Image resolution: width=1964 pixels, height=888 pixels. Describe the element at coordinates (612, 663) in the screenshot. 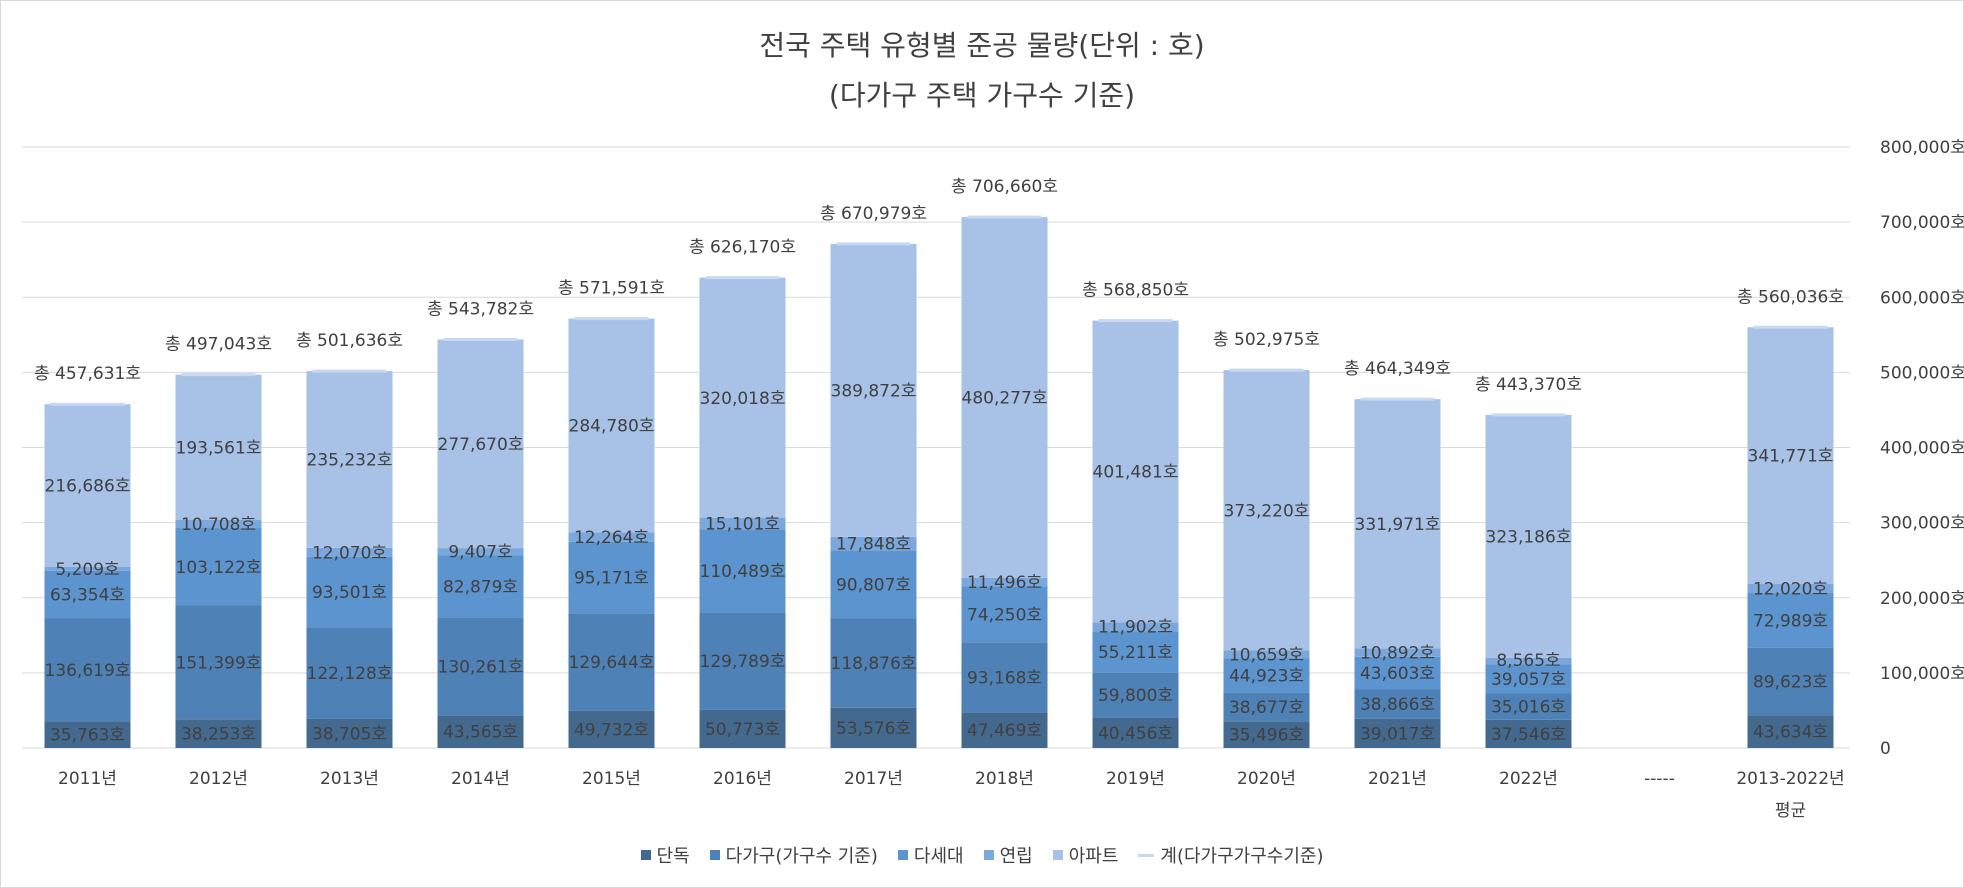

I see `data-label: 129,644호` at that location.